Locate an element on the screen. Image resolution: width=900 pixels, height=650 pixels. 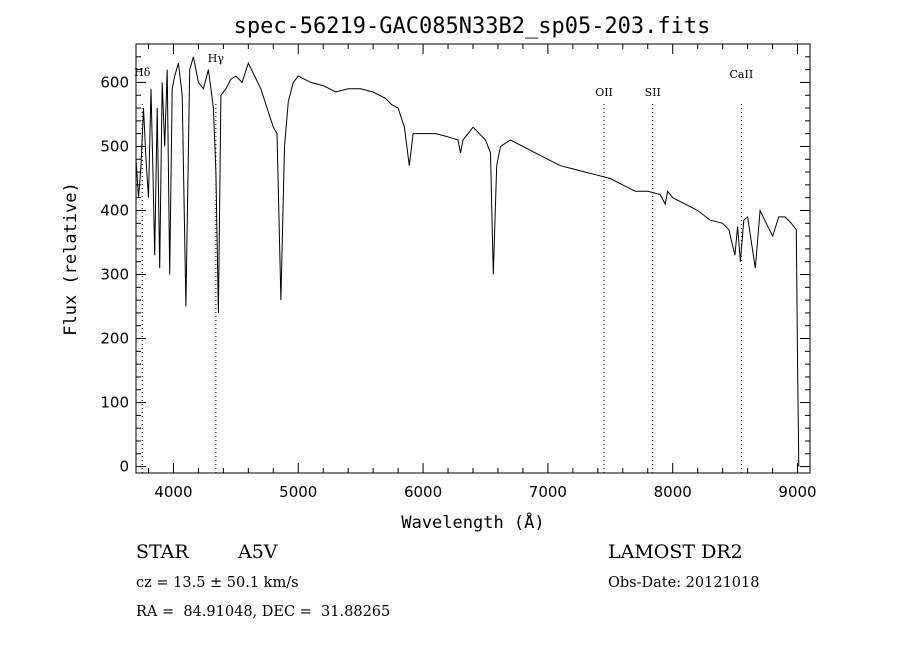
obs-date-text: Obs-Date: 20121018 is located at coordinates (684, 583).